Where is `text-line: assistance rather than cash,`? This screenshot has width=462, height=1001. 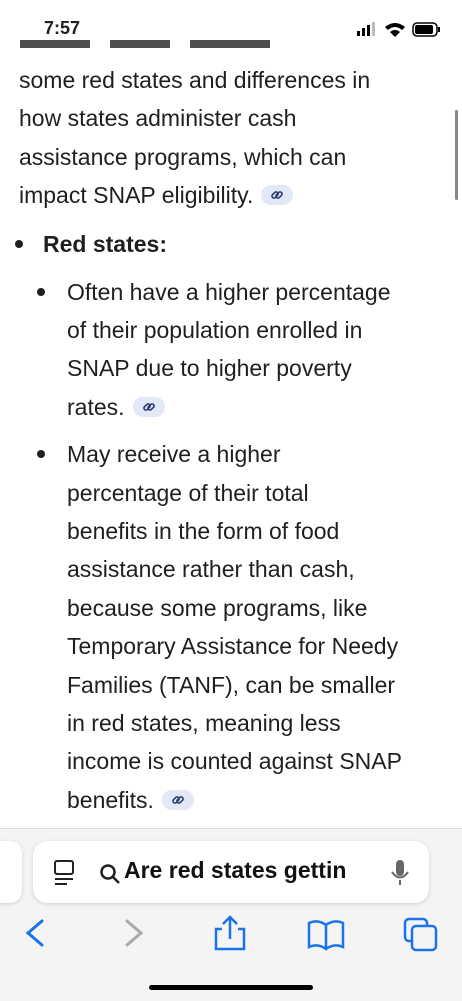 text-line: assistance rather than cash, is located at coordinates (211, 569).